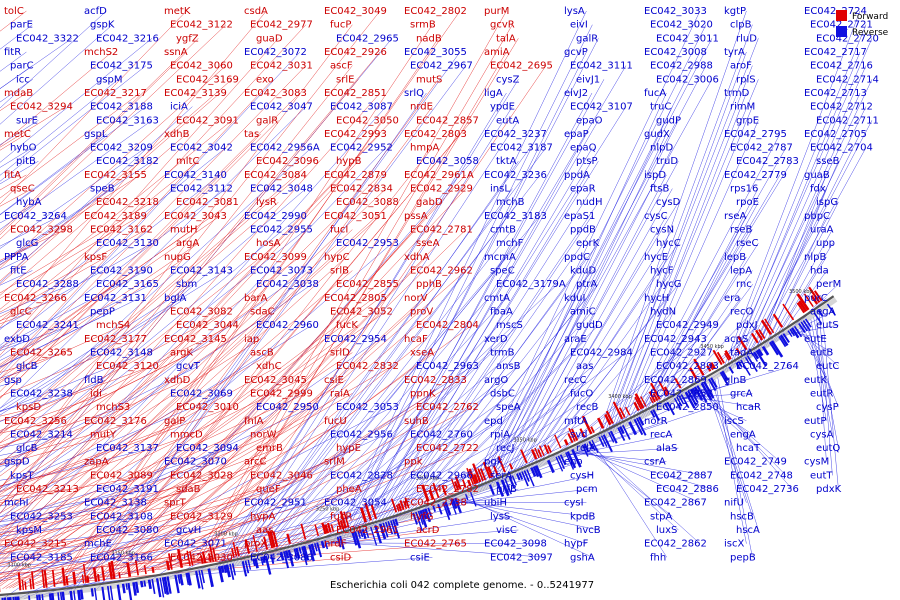 The image size is (900, 600). I want to click on gene-label: EC042_2953, so click(367, 243).